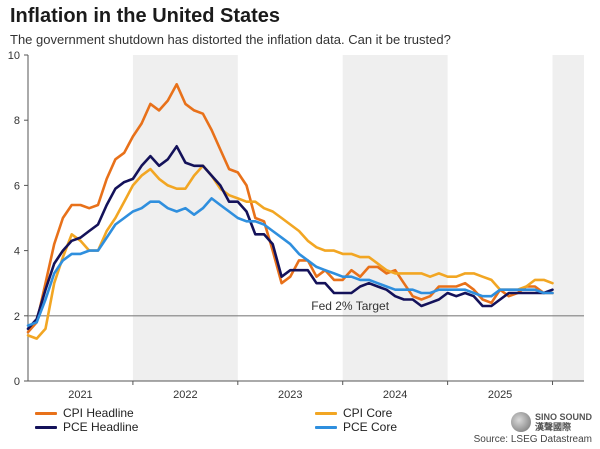 The image size is (600, 449). Describe the element at coordinates (326, 428) in the screenshot. I see `legend-swatch-pce-core` at that location.